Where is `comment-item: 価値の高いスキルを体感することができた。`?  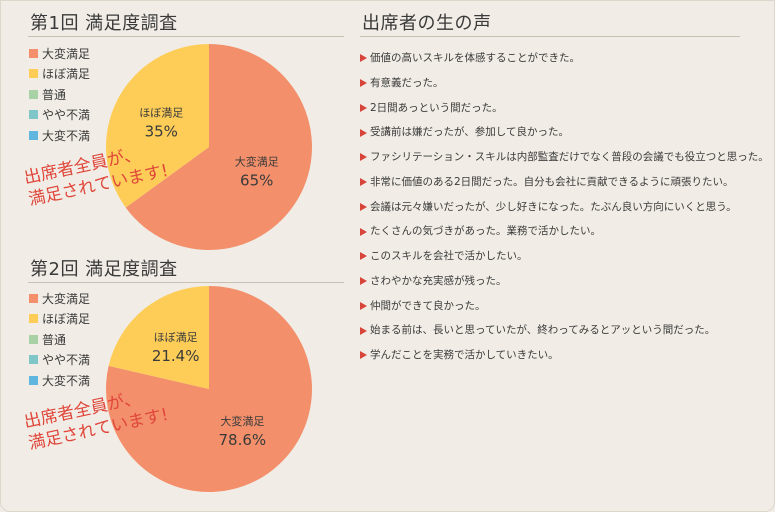
comment-item: 価値の高いスキルを体感することができた。 is located at coordinates (565, 58).